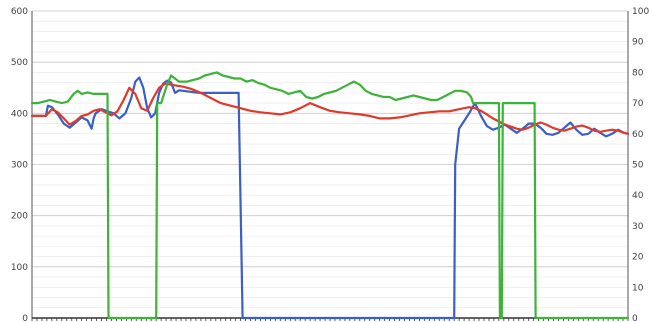 This screenshot has width=650, height=322. What do you see at coordinates (638, 196) in the screenshot?
I see `y2-tick-label: 40` at bounding box center [638, 196].